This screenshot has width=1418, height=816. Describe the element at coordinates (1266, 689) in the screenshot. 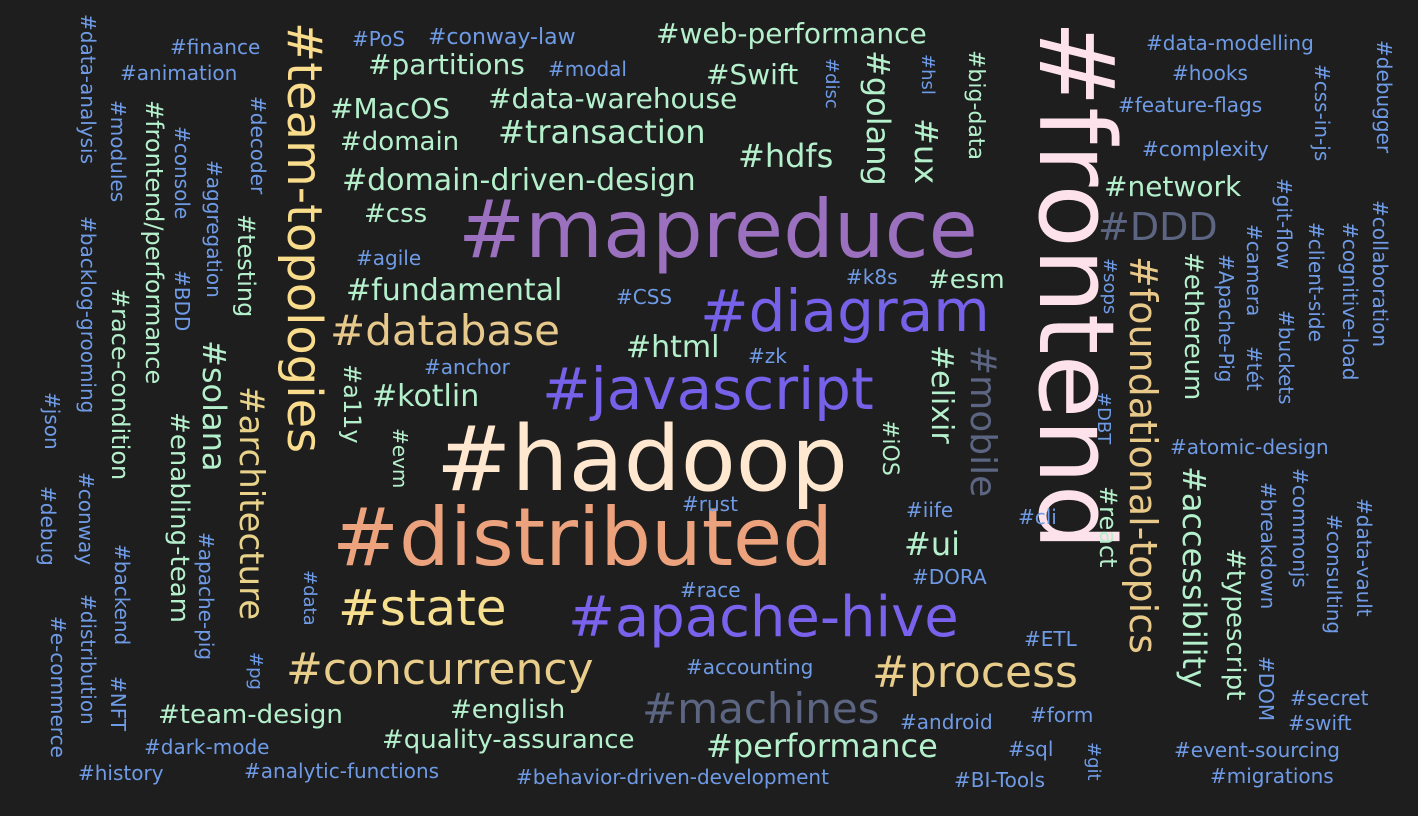

I see `tag-DOM: #DOM` at that location.